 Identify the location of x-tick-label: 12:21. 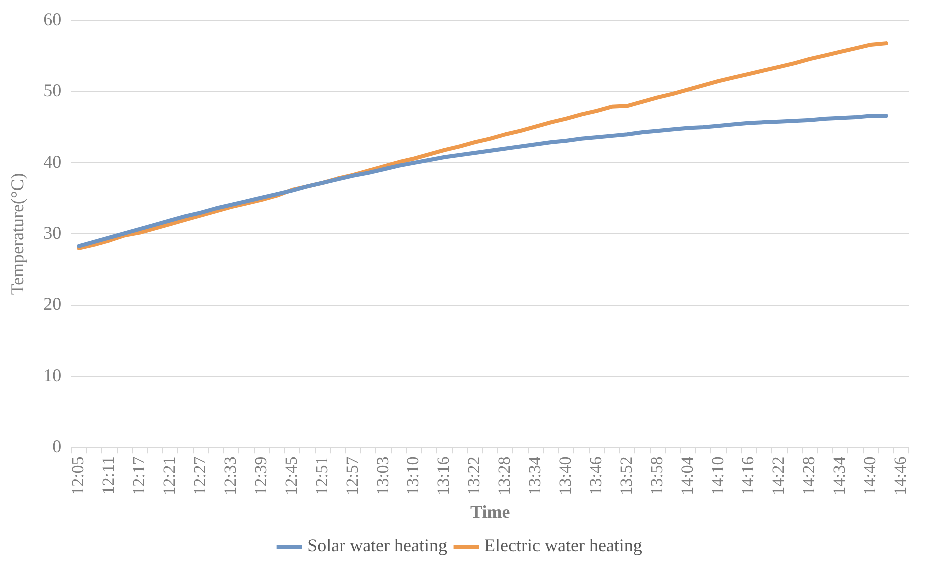
(170, 476).